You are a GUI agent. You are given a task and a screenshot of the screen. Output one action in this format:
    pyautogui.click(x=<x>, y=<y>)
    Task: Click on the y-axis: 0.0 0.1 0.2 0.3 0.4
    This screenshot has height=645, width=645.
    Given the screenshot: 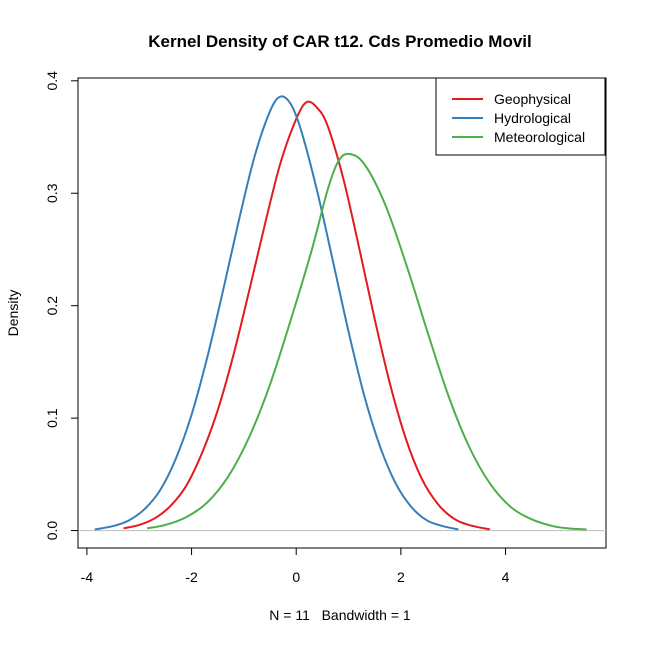 What is the action you would take?
    pyautogui.click(x=61, y=306)
    